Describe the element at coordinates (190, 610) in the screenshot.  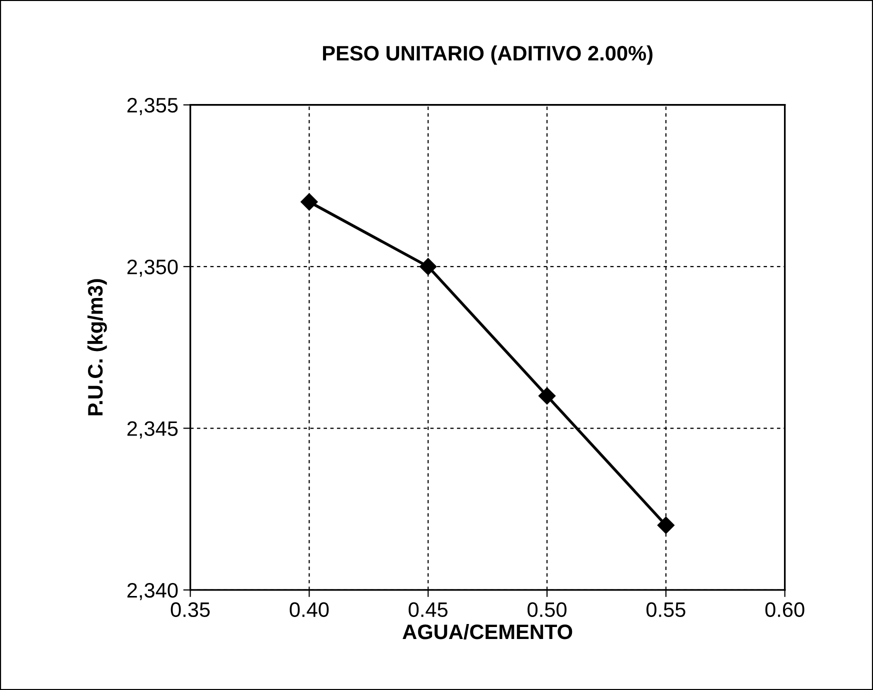
I see `x-tick-label: 0.35` at that location.